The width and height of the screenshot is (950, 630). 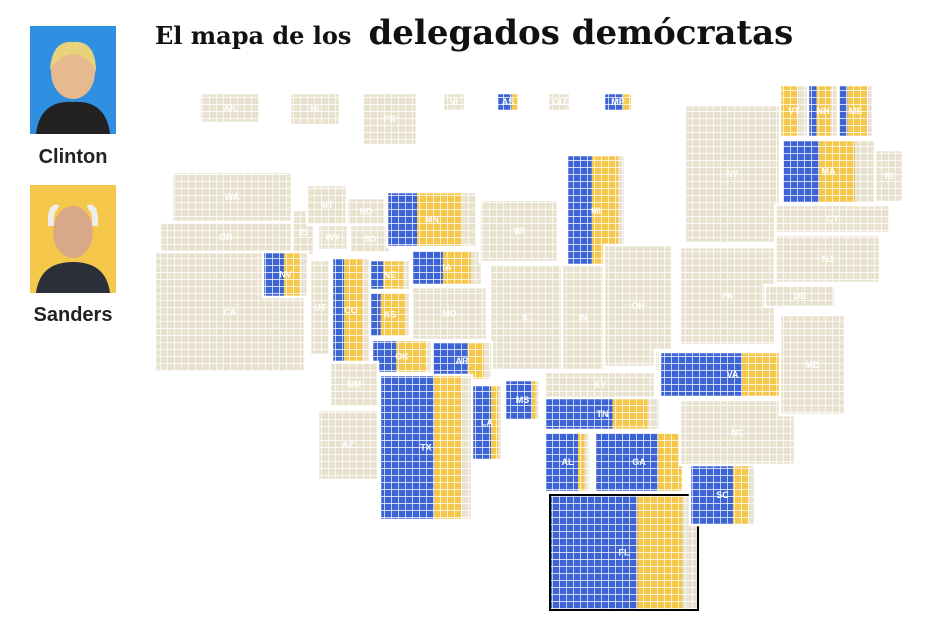 I want to click on state: CT, so click(x=832, y=219).